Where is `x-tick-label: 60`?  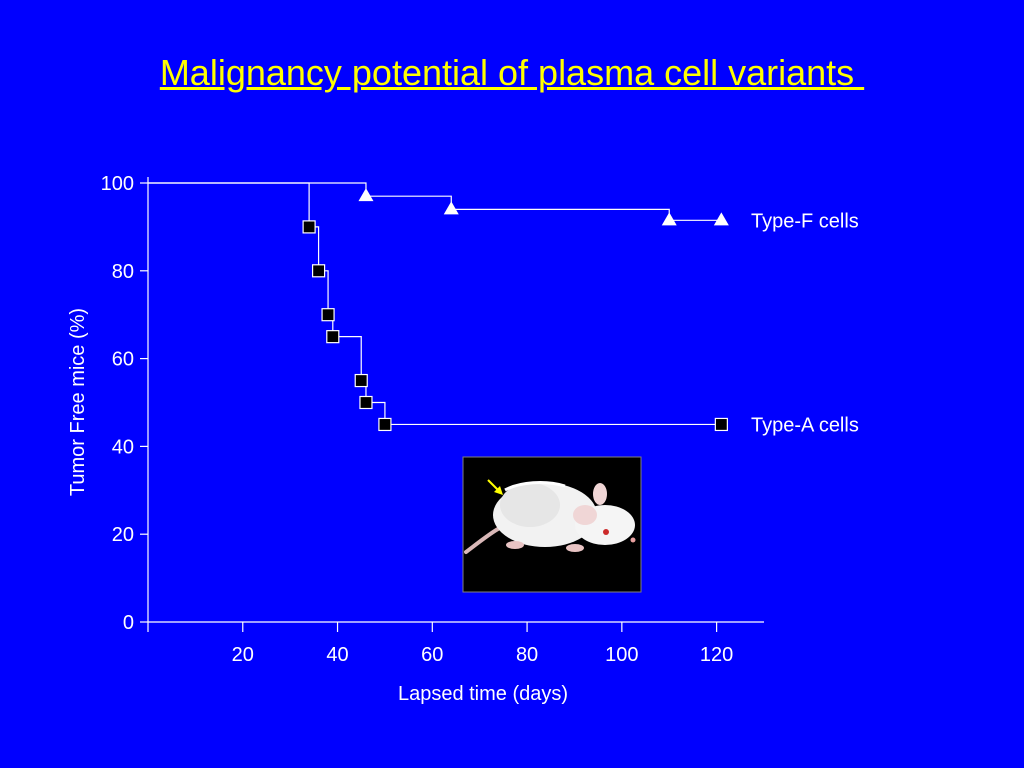
x-tick-label: 60 is located at coordinates (432, 655).